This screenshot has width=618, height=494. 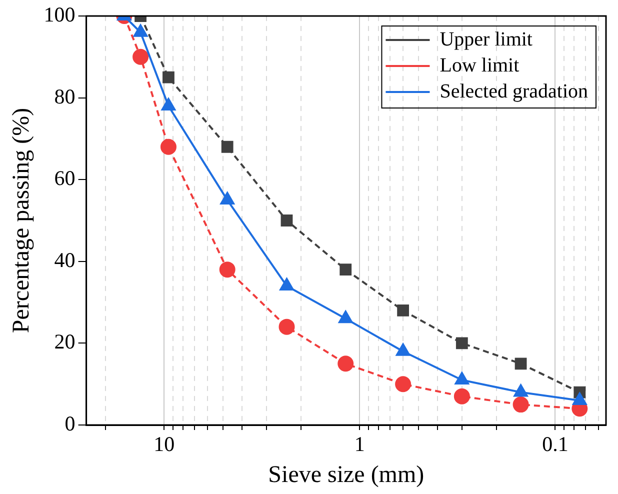 I want to click on y-tick-label: 0, so click(x=70, y=424).